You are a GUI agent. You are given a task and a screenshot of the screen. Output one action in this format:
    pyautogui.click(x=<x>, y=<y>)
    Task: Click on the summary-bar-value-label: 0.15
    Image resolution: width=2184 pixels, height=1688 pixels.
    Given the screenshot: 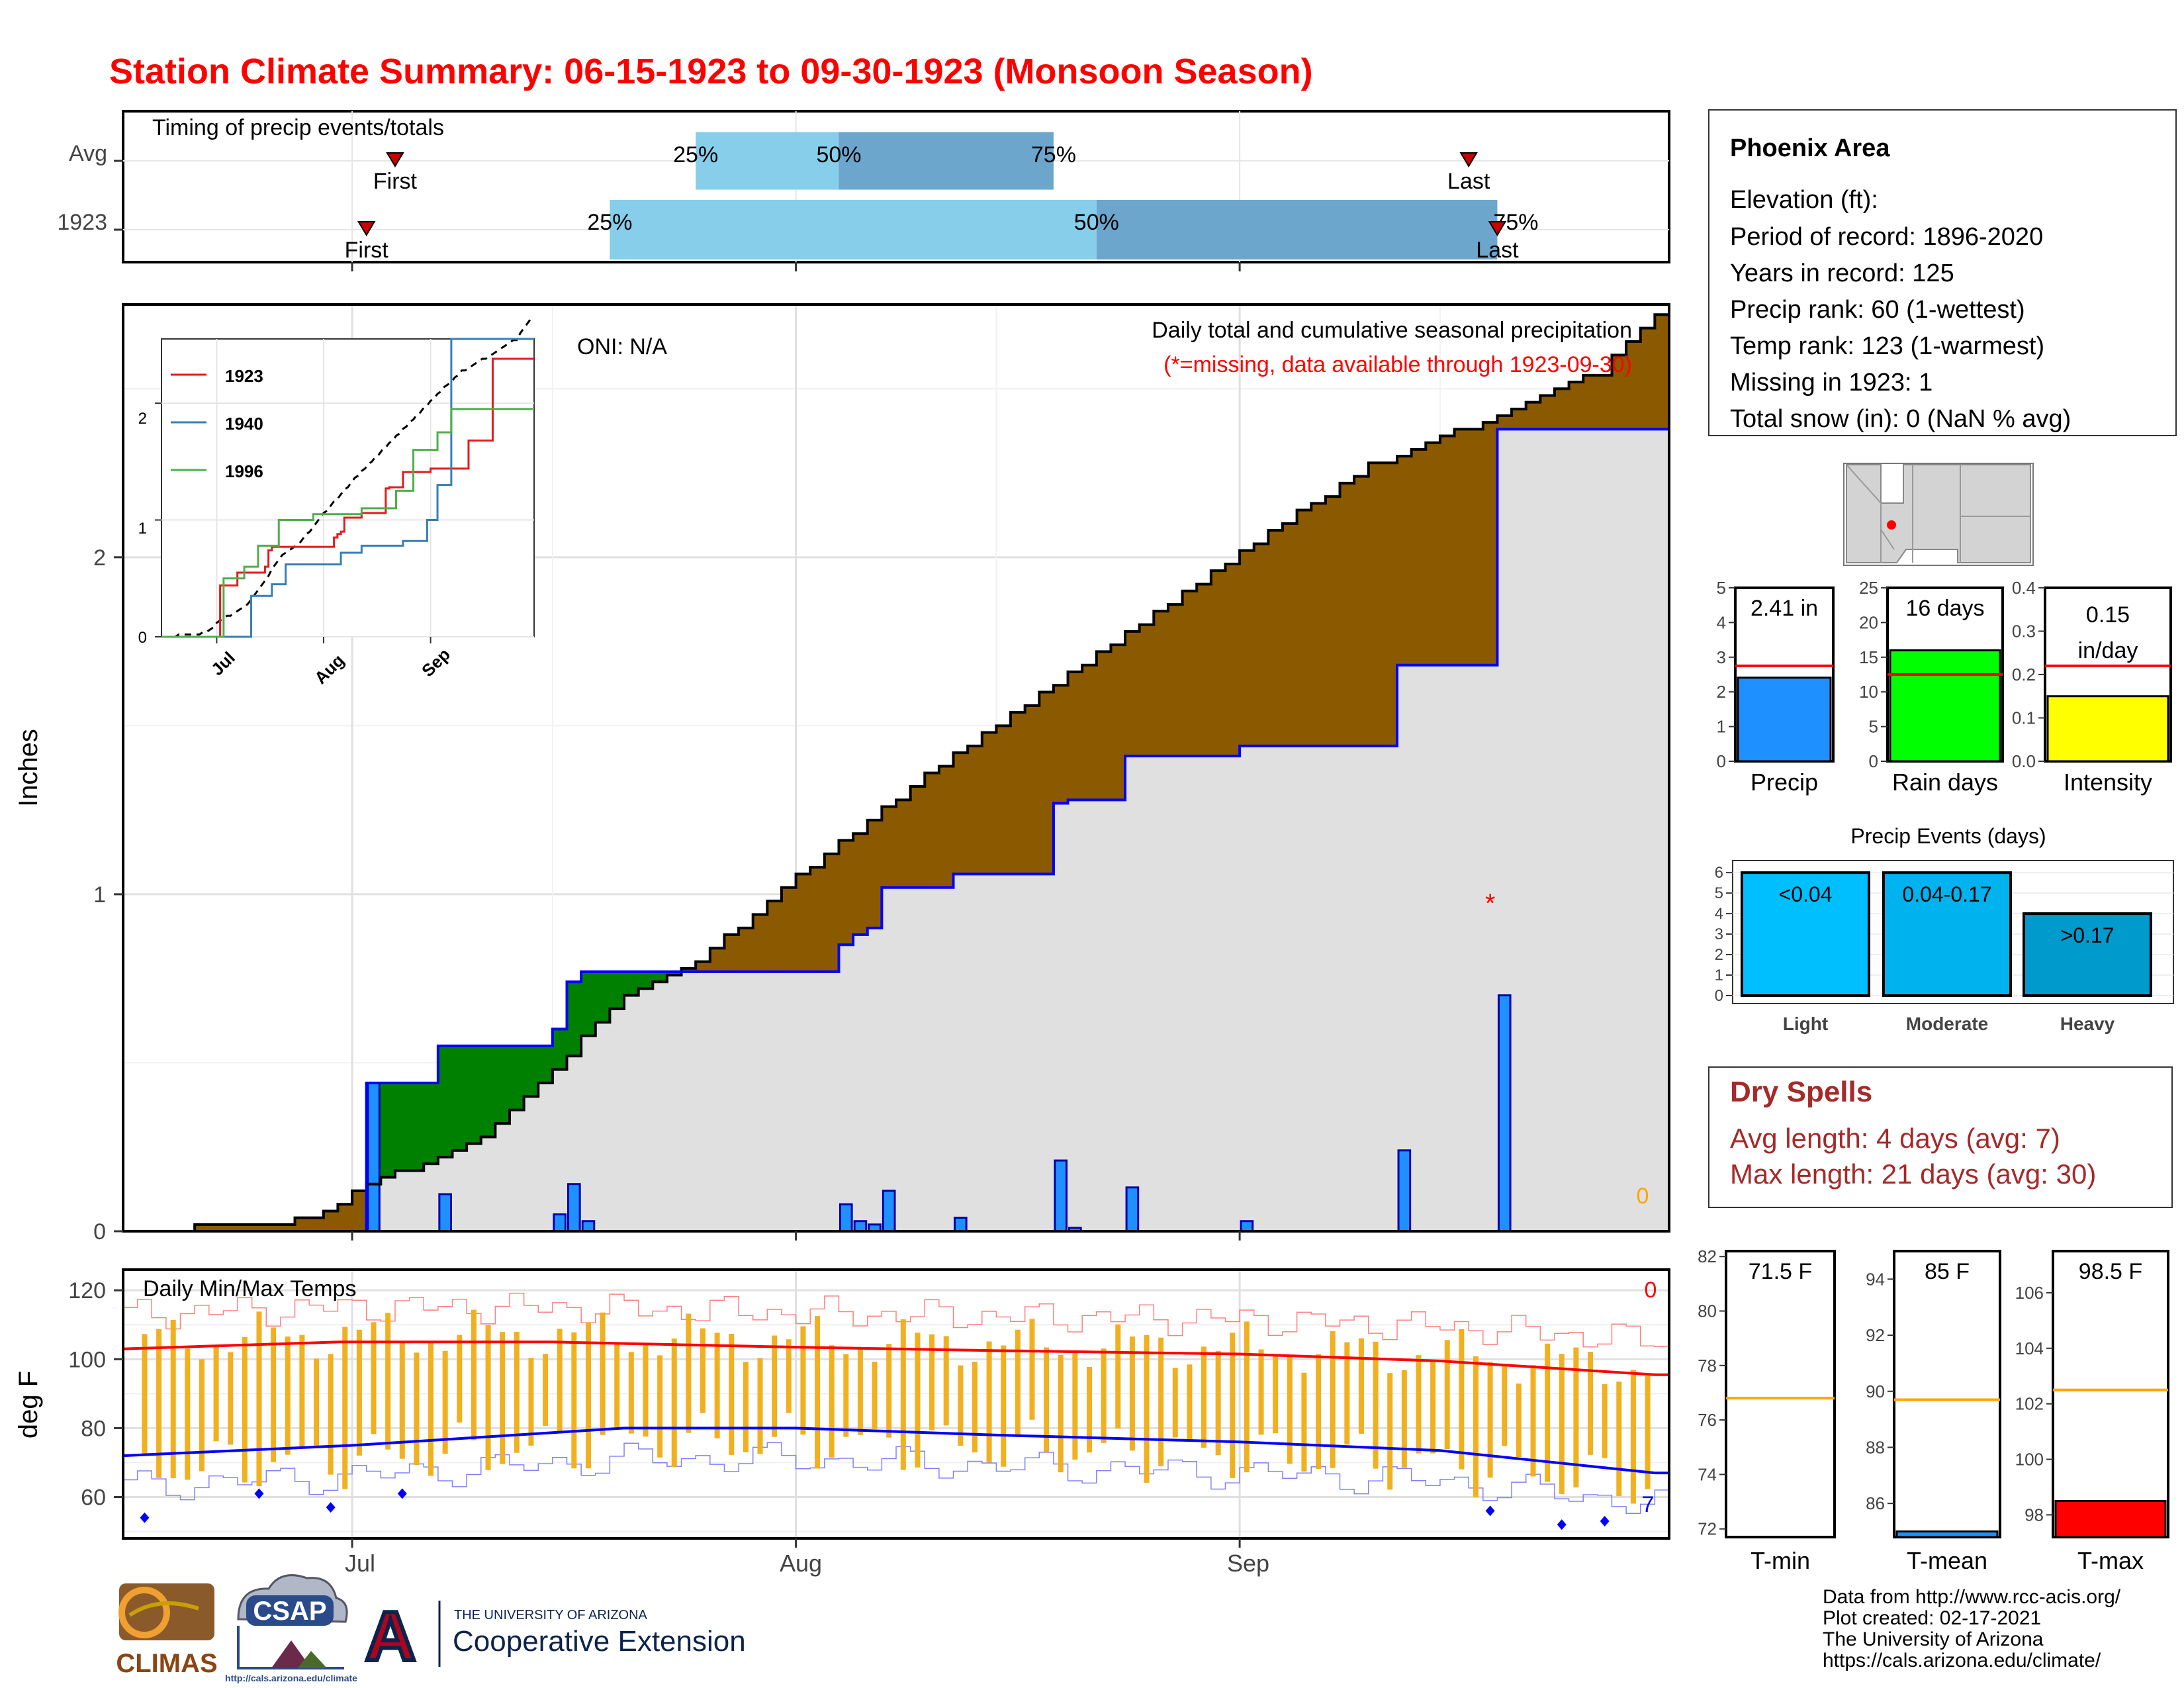 What is the action you would take?
    pyautogui.click(x=2108, y=615)
    